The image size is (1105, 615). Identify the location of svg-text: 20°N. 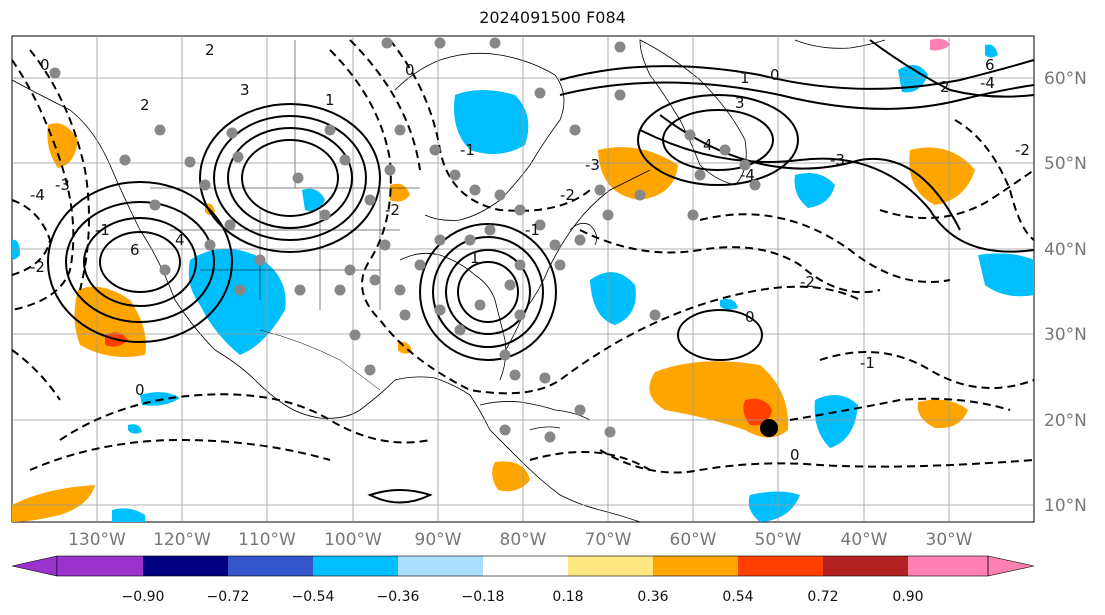
(1065, 421).